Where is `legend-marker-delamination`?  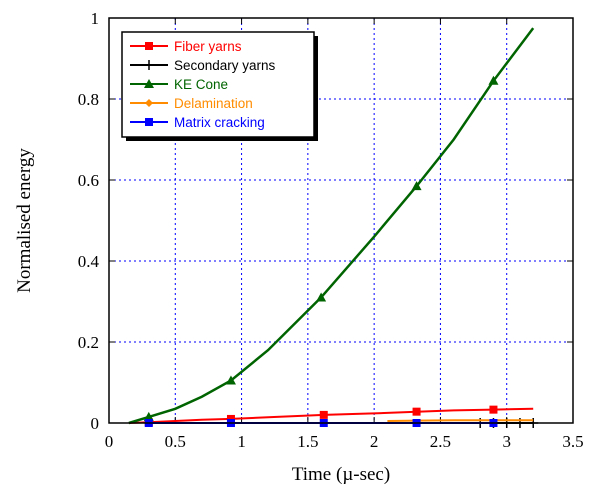
legend-marker-delamination is located at coordinates (149, 103).